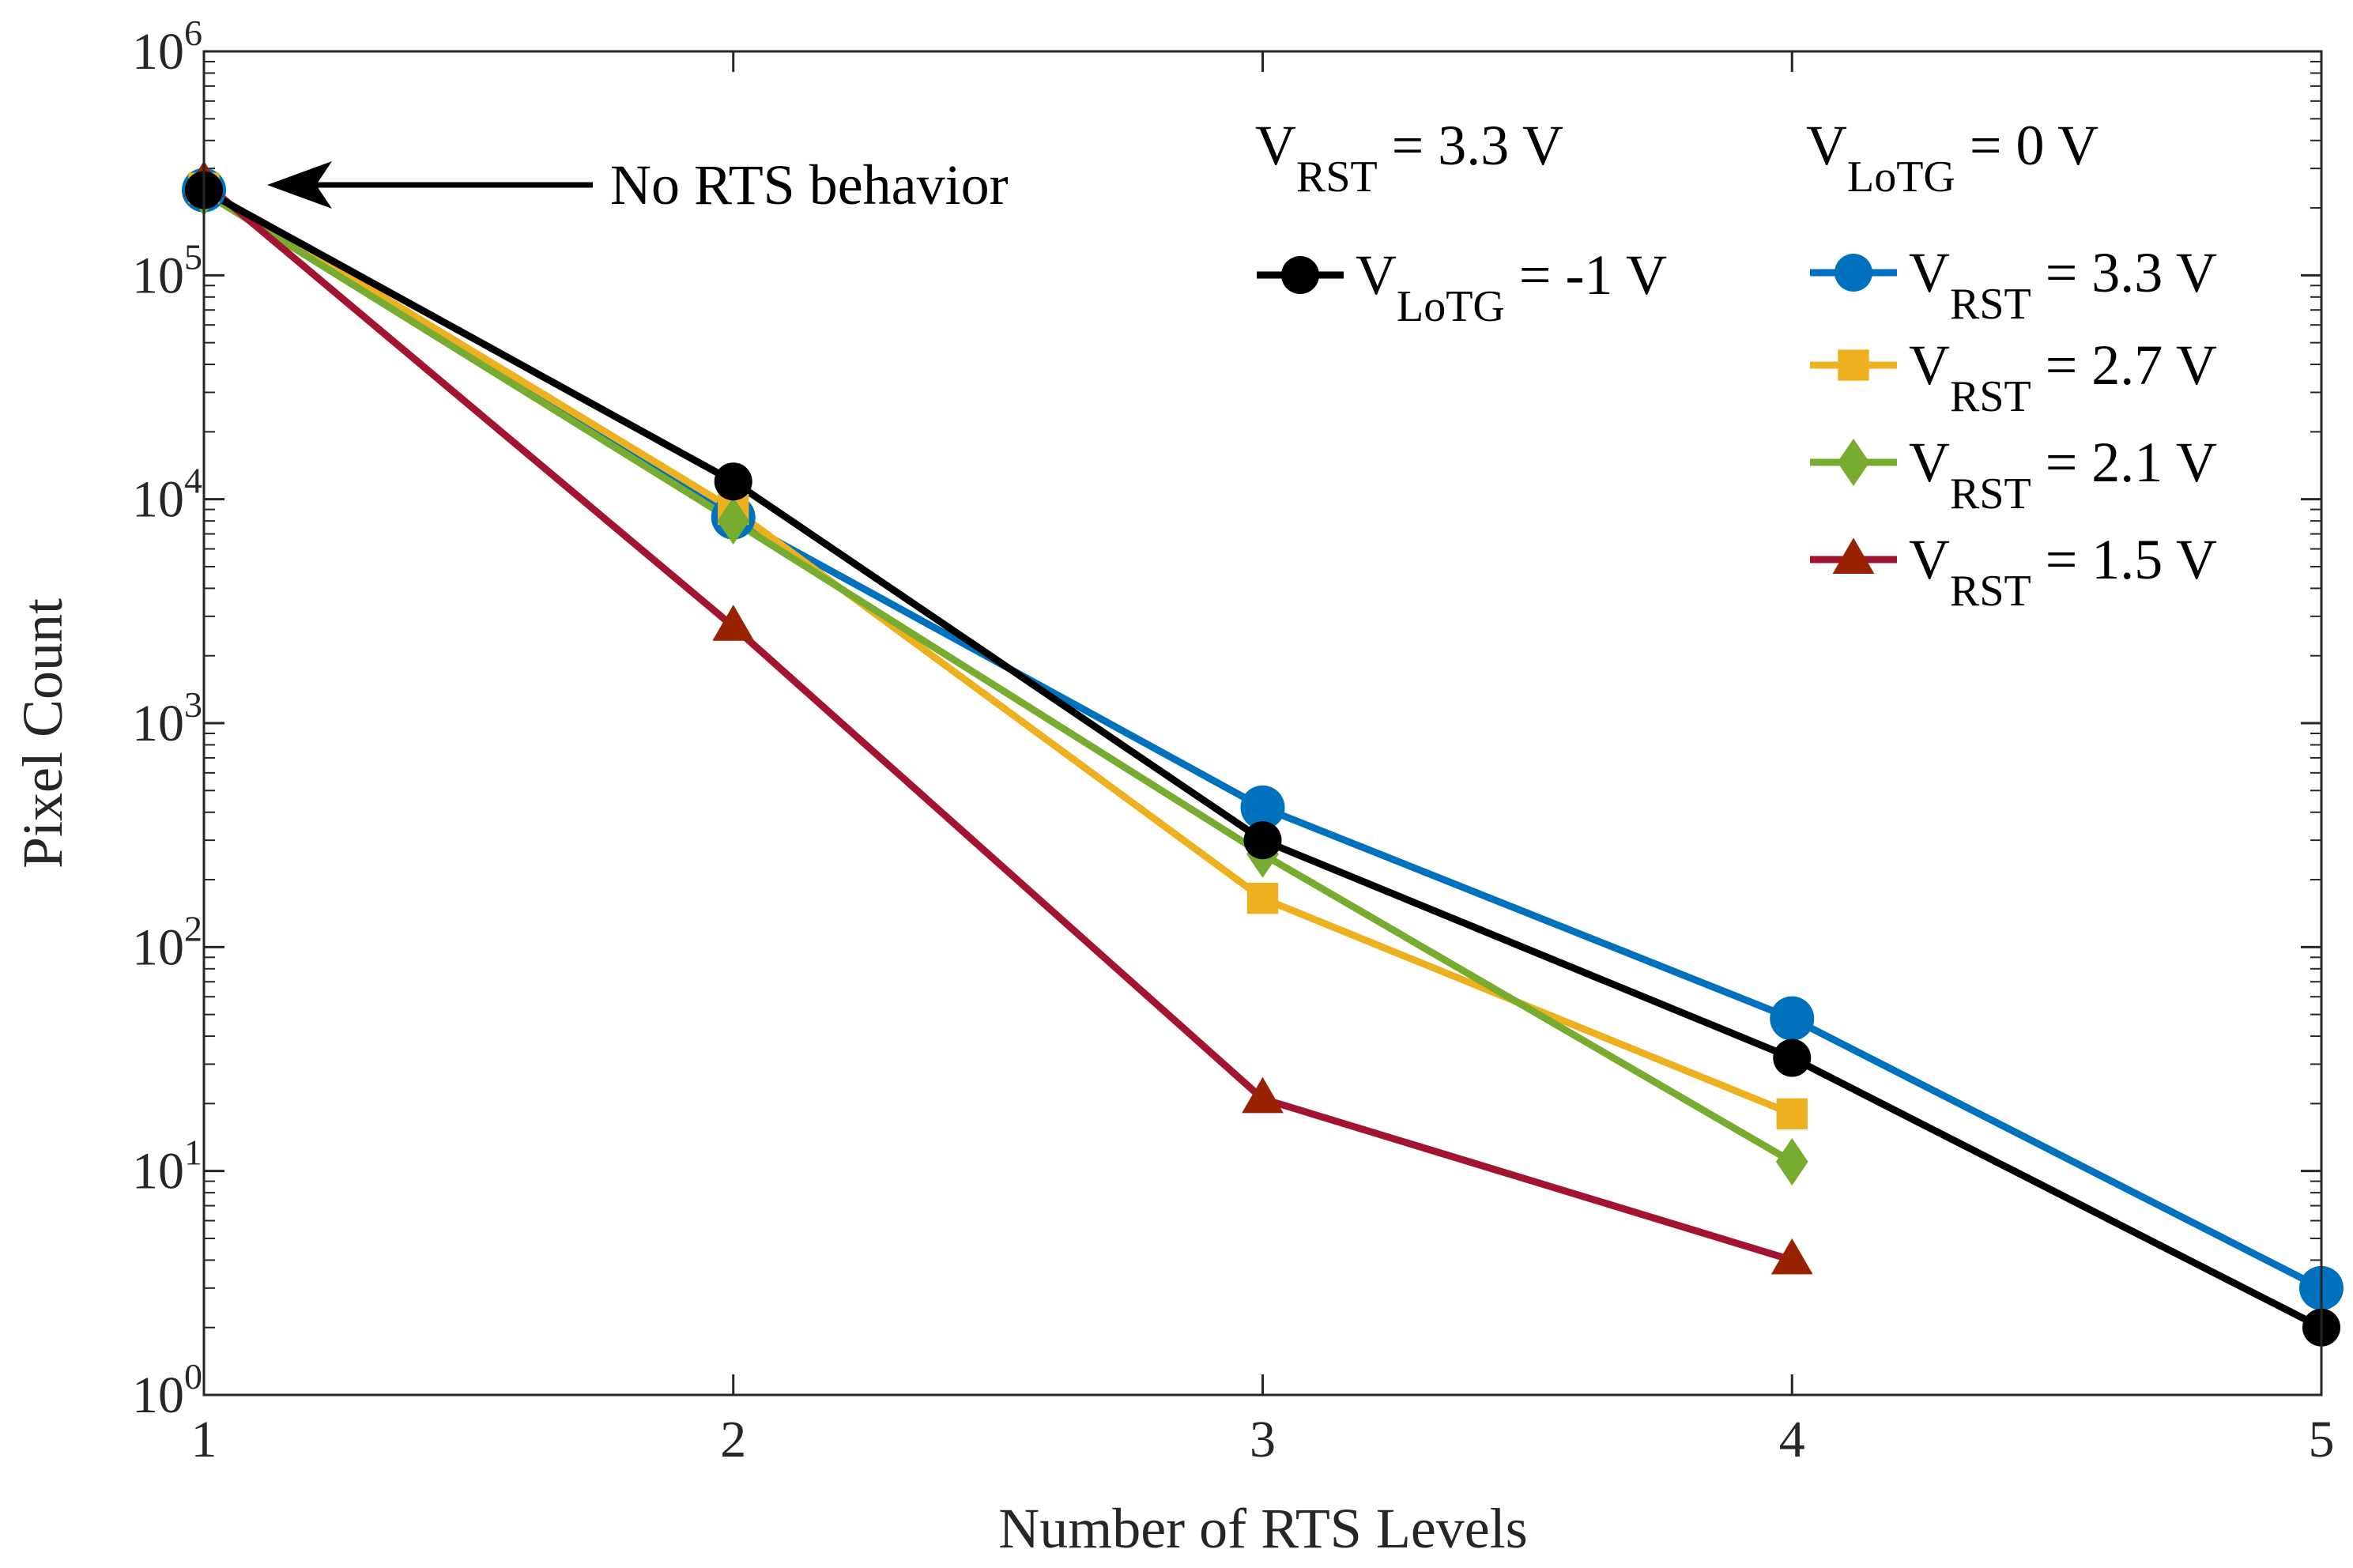 The height and width of the screenshot is (1568, 2353). What do you see at coordinates (1451, 306) in the screenshot?
I see `legend-label-0-sub: LoTG` at bounding box center [1451, 306].